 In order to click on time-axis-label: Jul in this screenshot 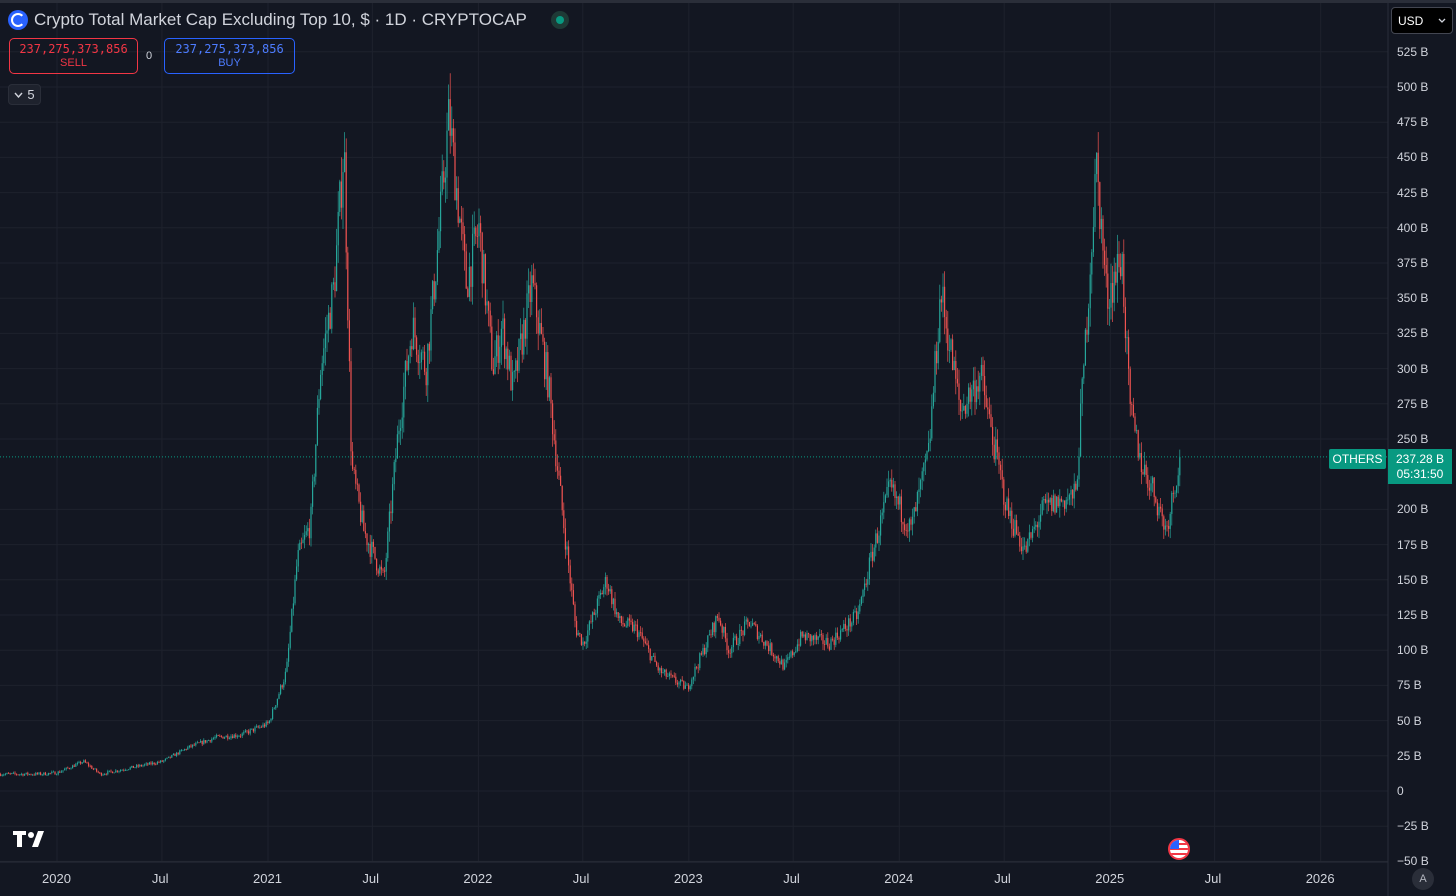, I will do `click(581, 878)`.